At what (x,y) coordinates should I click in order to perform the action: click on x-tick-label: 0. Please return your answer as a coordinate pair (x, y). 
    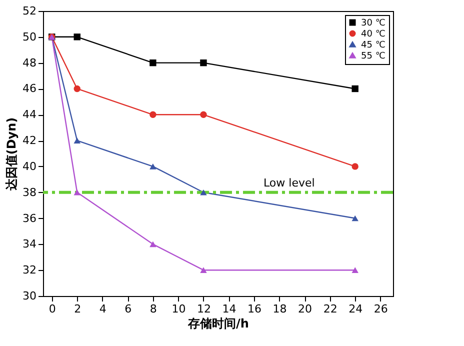
    Looking at the image, I should click on (52, 309).